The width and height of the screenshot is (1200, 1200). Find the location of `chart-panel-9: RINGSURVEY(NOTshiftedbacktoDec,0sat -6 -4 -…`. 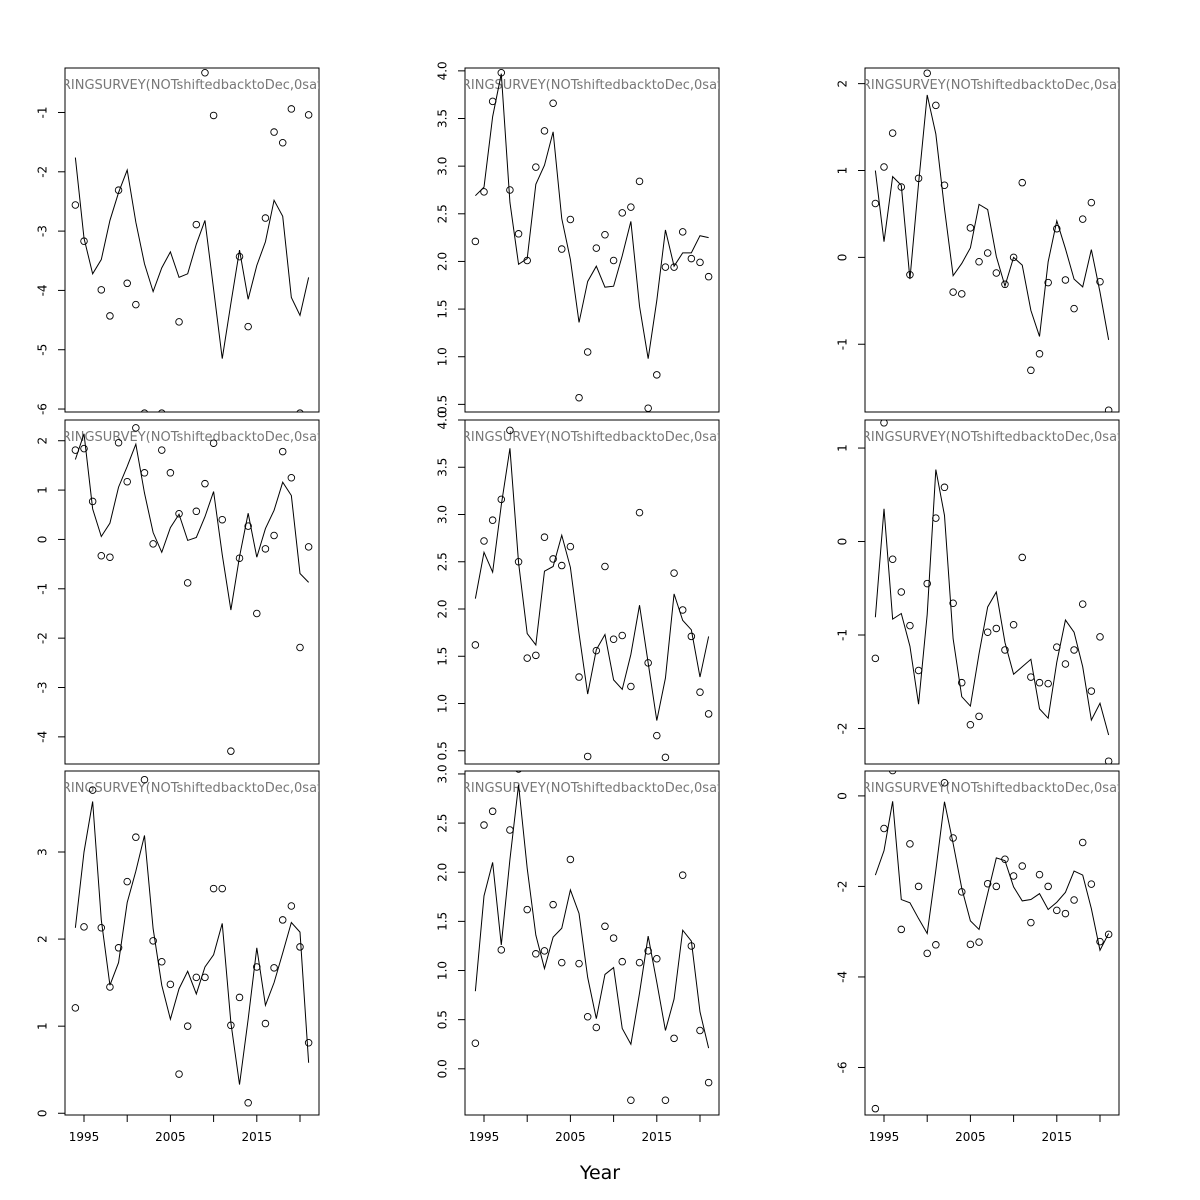

chart-panel-9: RINGSURVEY(NOTshiftedbacktoDec,0sat -6 -4 -… is located at coordinates (978, 957).